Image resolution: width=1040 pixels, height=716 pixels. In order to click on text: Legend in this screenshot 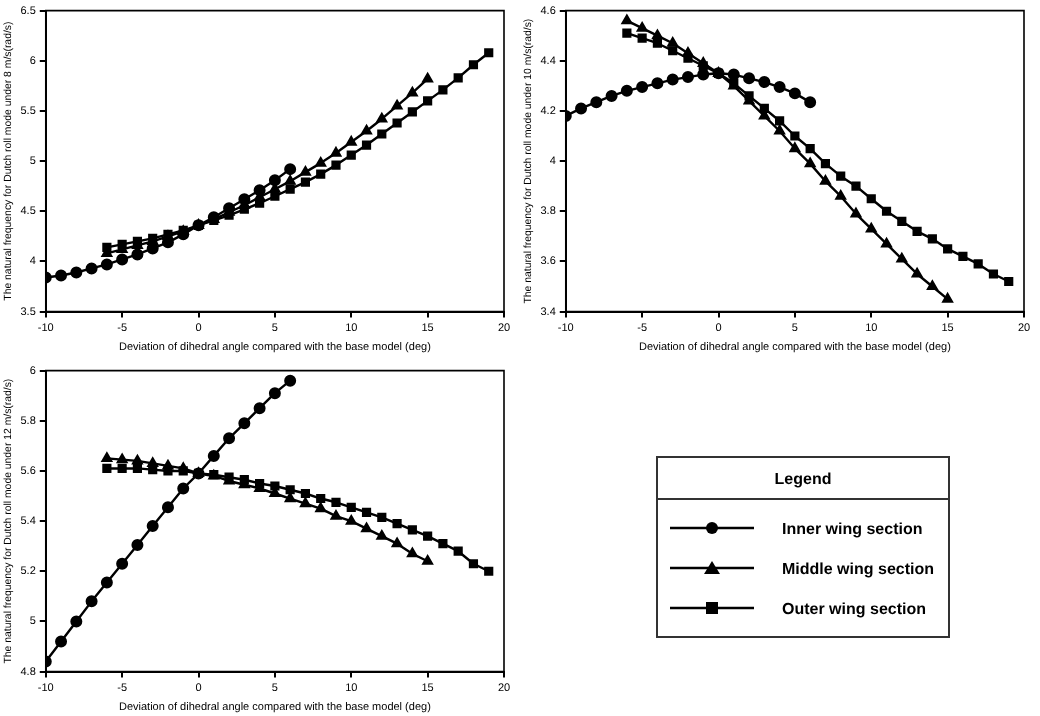, I will do `click(803, 479)`.